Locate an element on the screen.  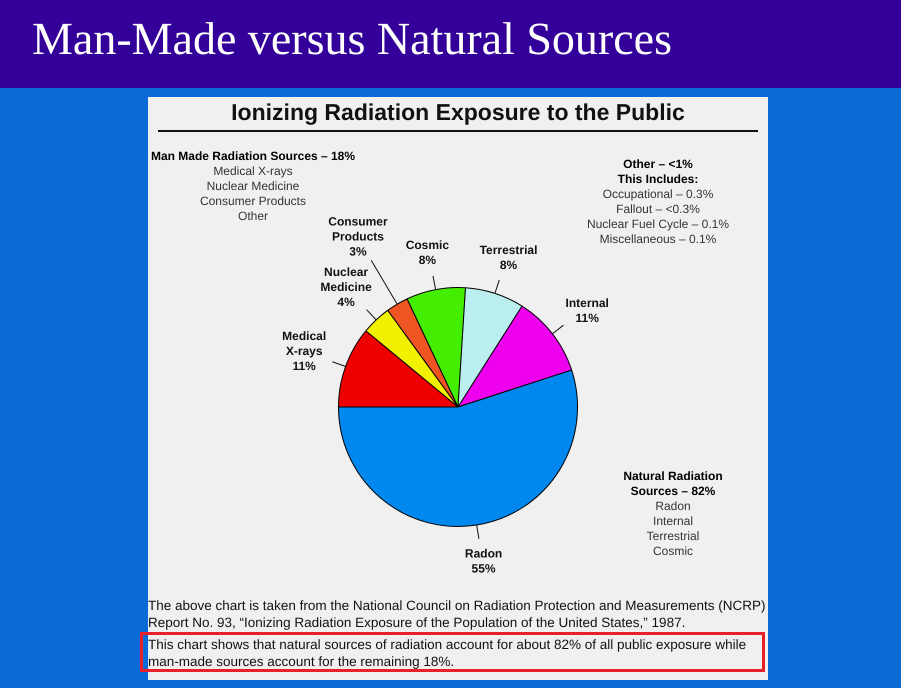
data-label: 3% is located at coordinates (358, 251).